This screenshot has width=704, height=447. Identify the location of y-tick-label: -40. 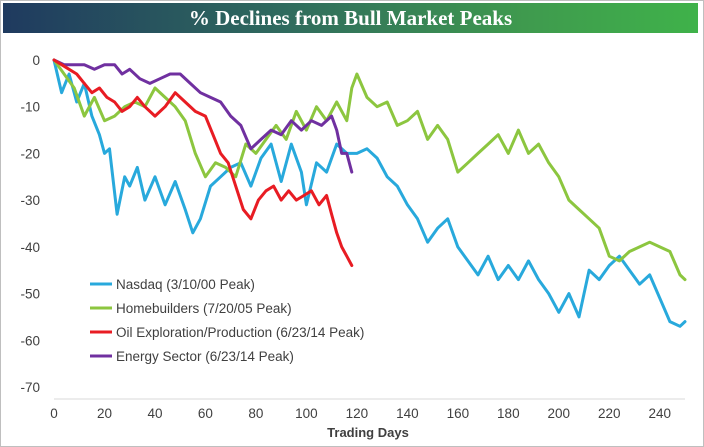
(30, 247).